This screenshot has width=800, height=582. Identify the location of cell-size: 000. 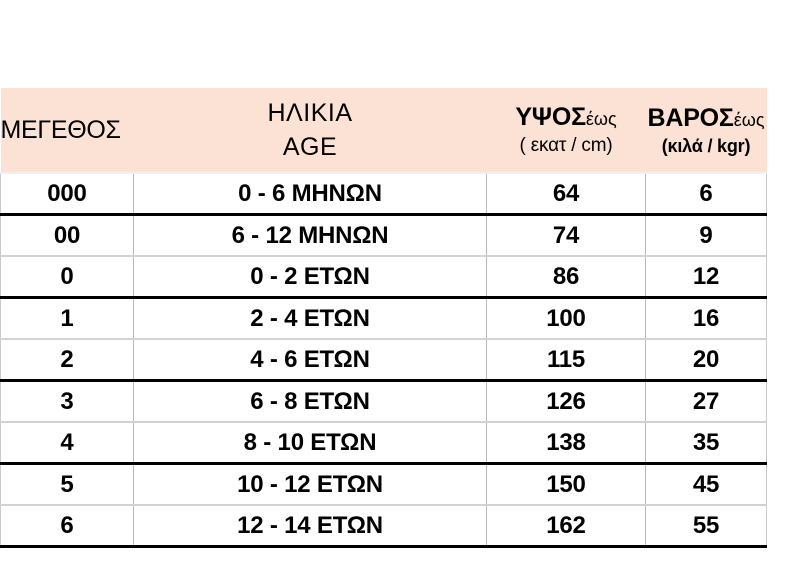
(67, 193).